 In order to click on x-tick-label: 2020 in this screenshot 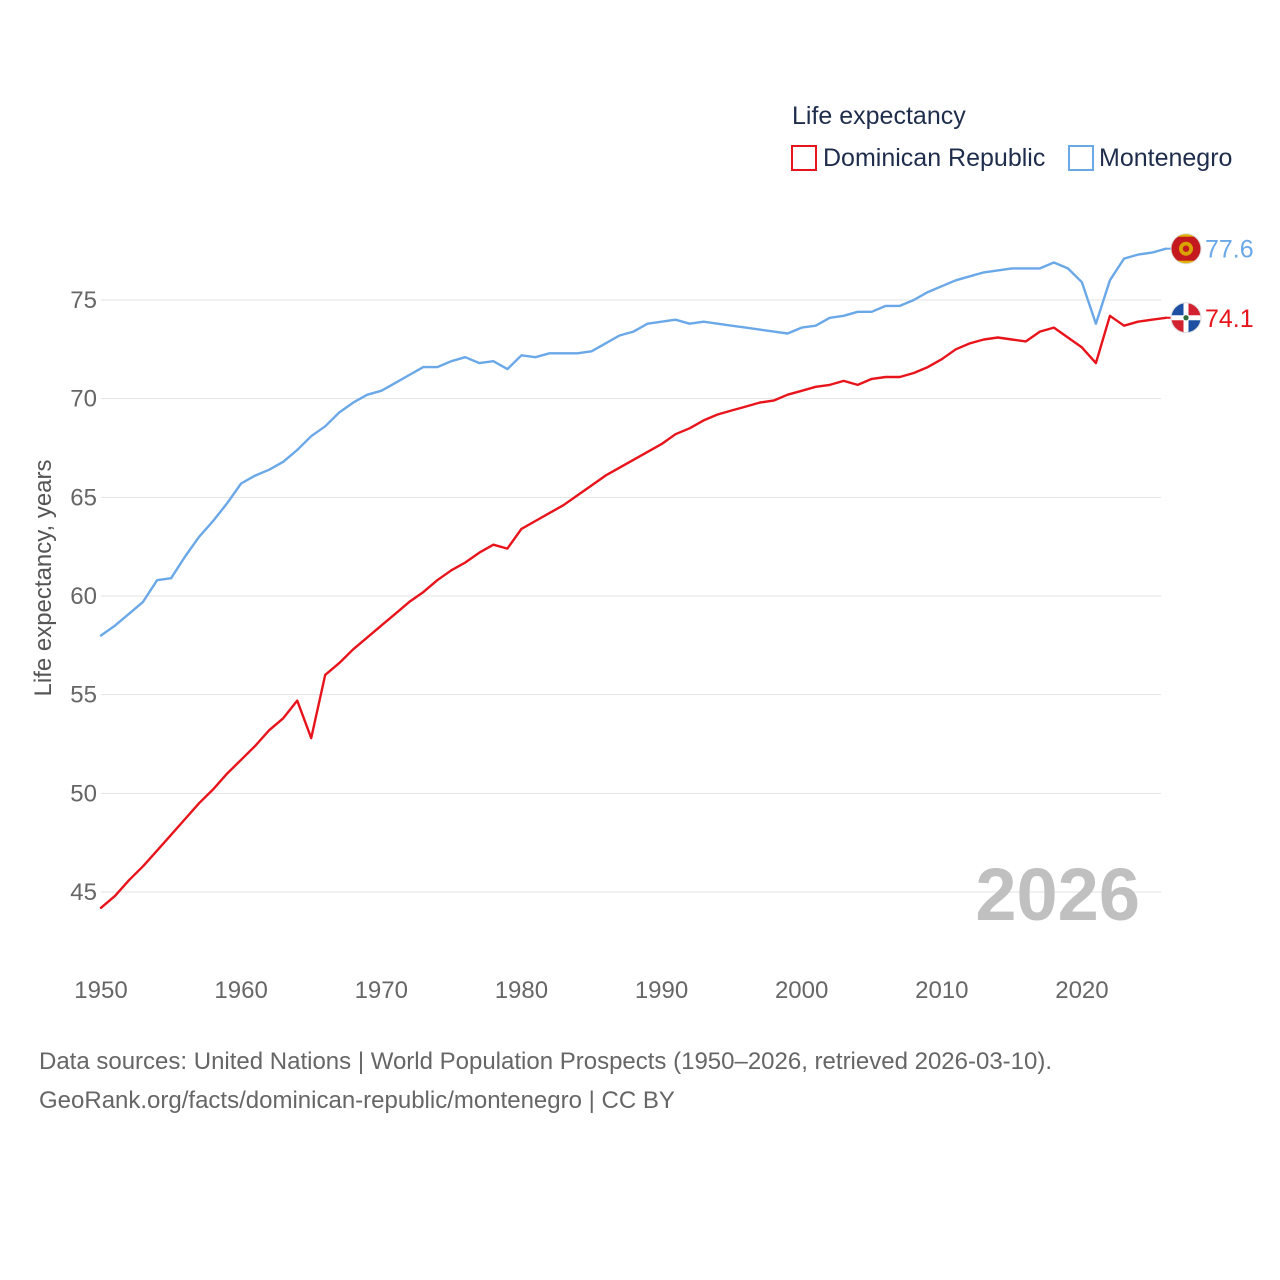, I will do `click(1081, 990)`.